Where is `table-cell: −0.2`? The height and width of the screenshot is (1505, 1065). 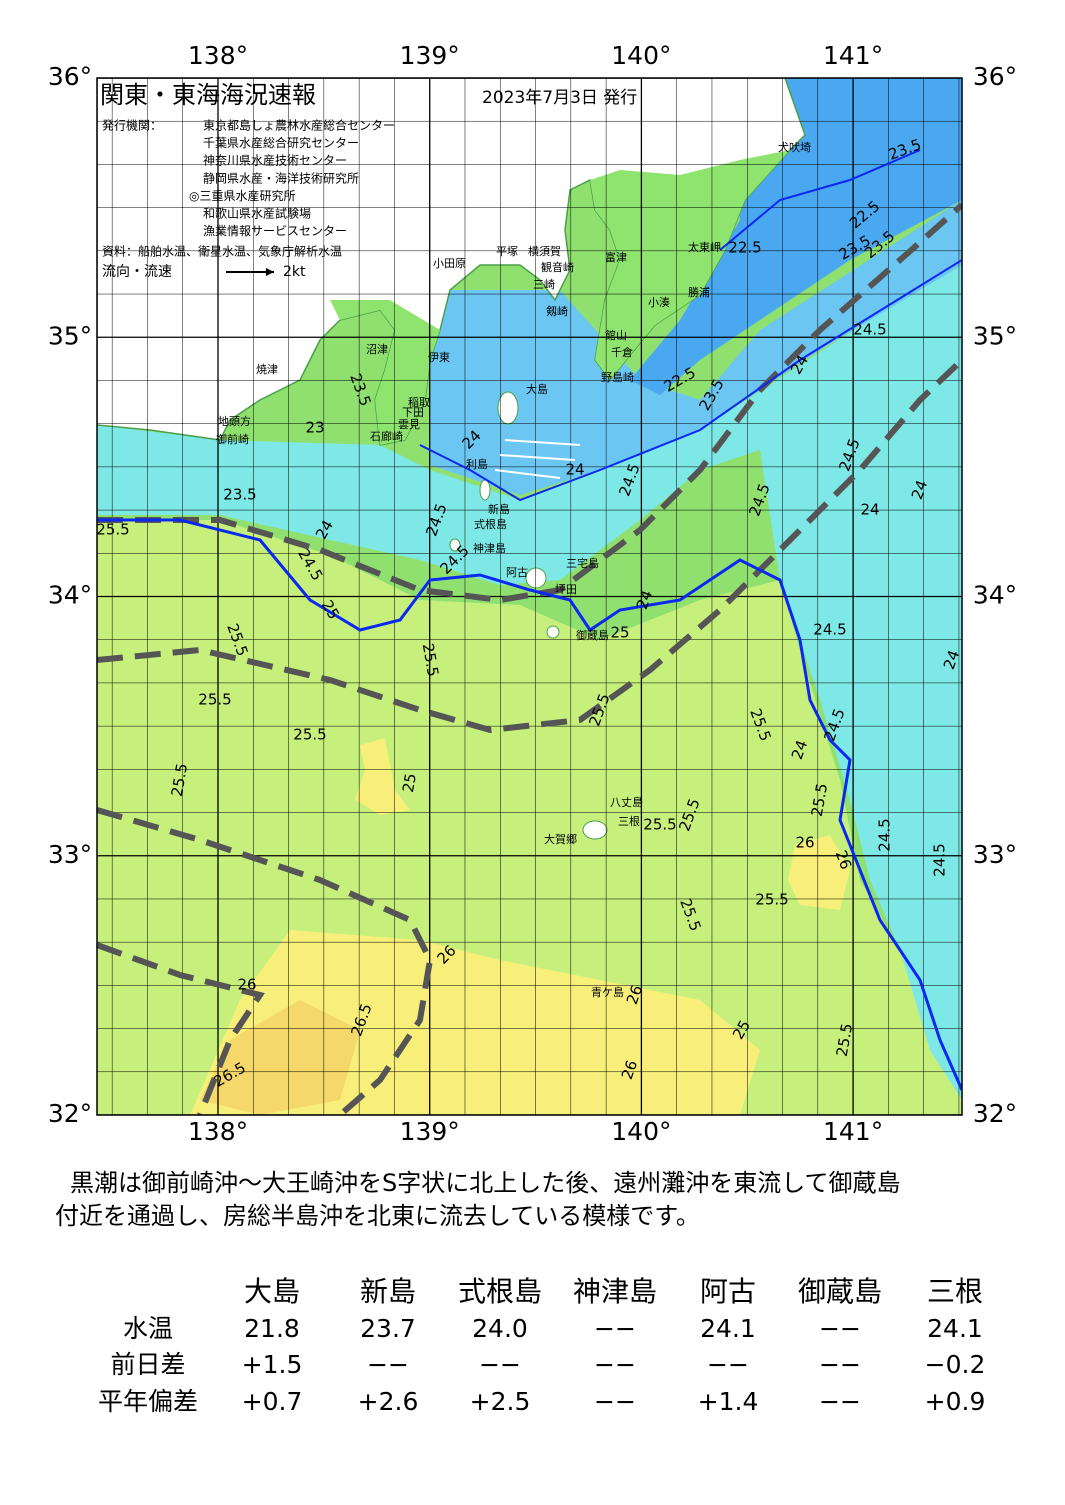 table-cell: −0.2 is located at coordinates (955, 1364).